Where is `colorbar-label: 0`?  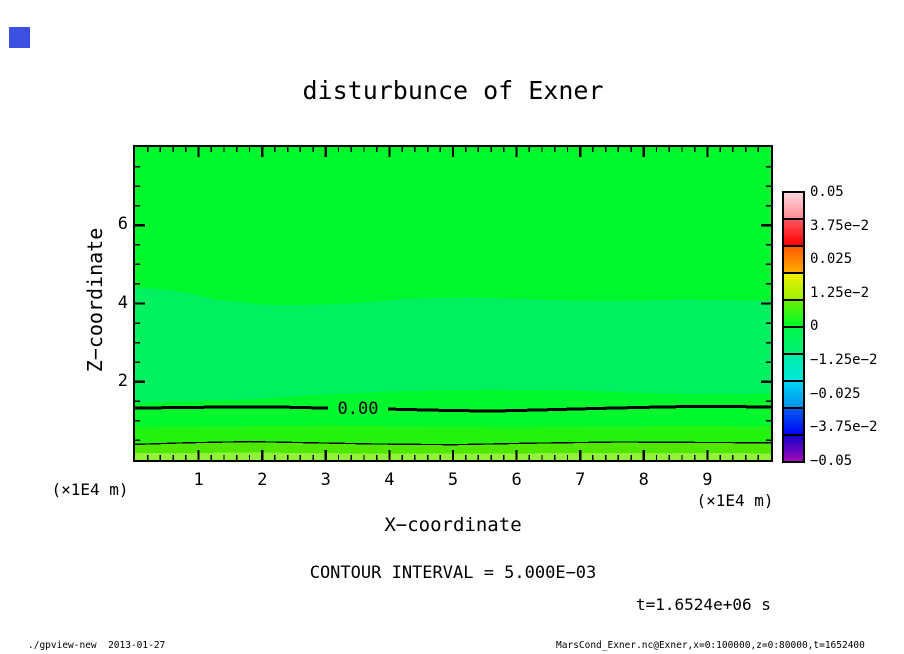
colorbar-label: 0 is located at coordinates (814, 326).